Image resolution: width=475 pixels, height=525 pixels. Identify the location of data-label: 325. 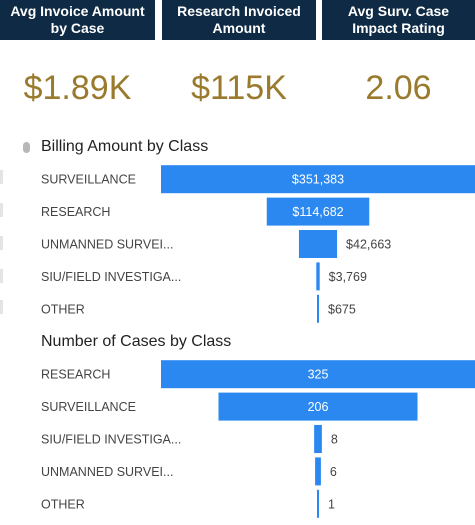
(318, 375).